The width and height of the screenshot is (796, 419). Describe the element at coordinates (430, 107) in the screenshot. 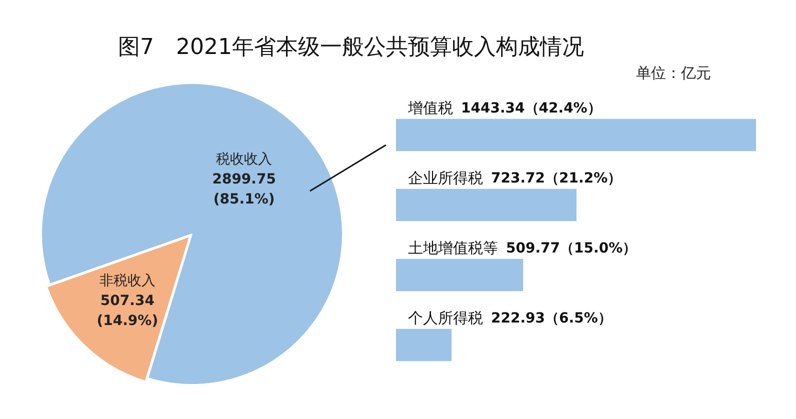

I see `category-label: 增值税` at that location.